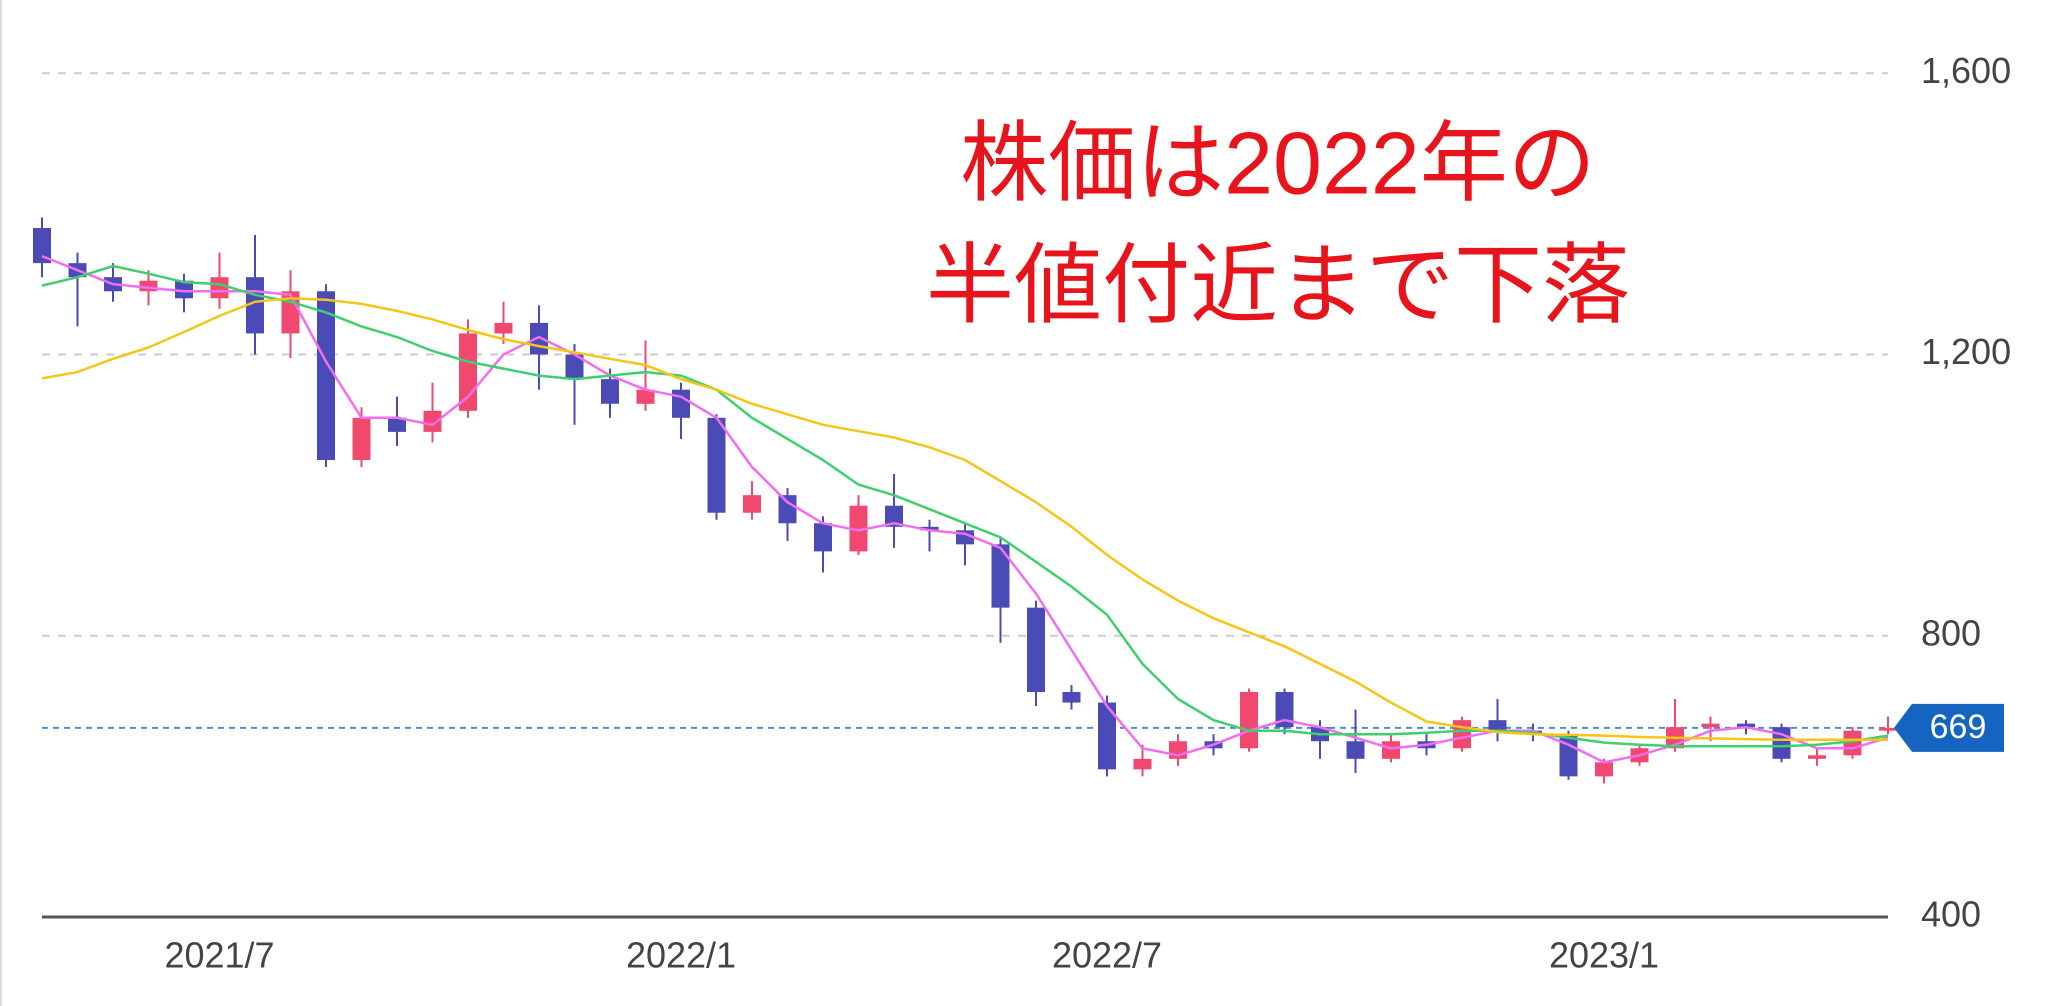 The height and width of the screenshot is (1006, 2048). What do you see at coordinates (1951, 632) in the screenshot?
I see `y-tick-label: 800` at bounding box center [1951, 632].